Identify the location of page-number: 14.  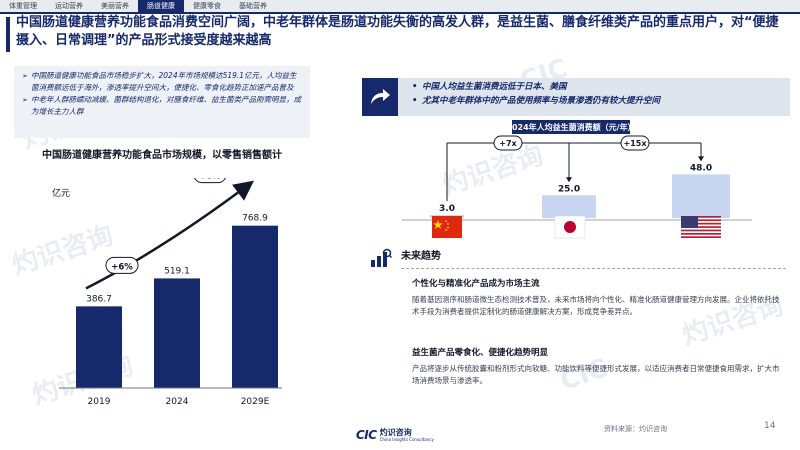
(770, 426).